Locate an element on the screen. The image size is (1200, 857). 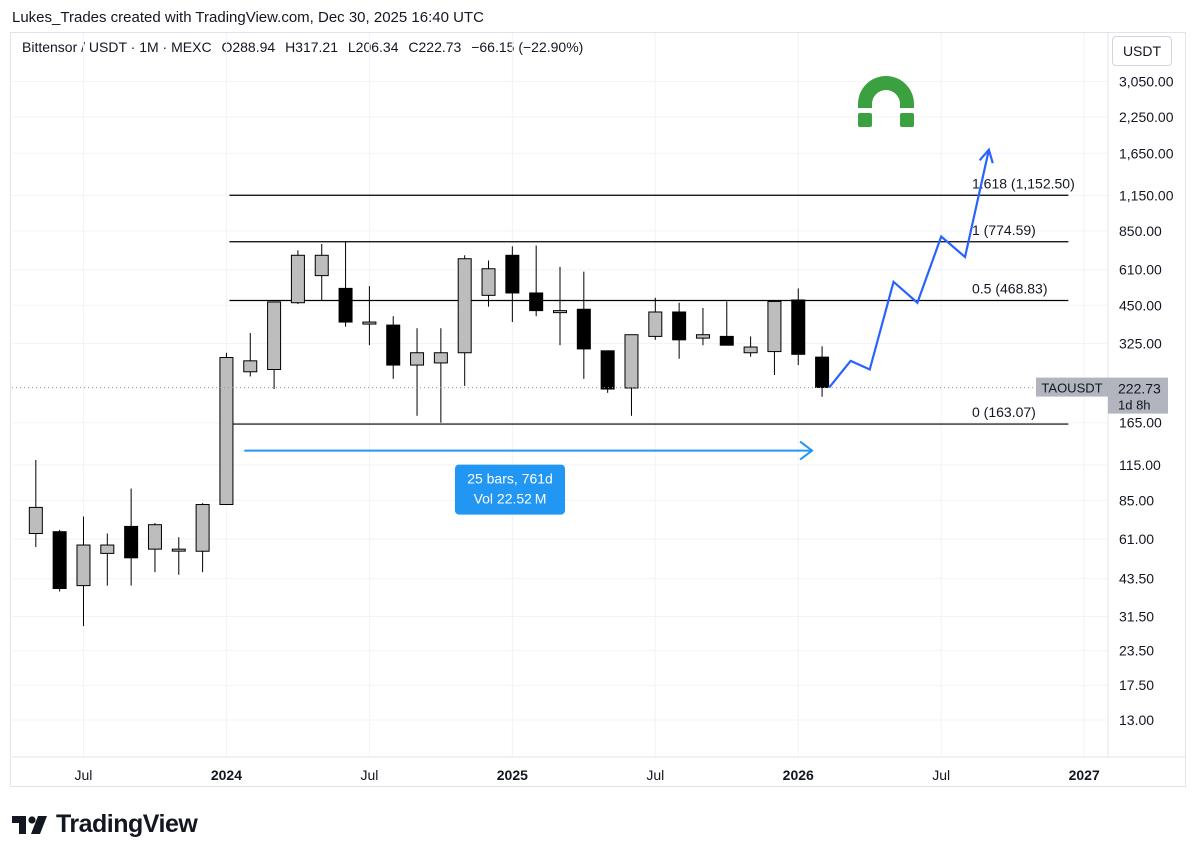
currency-button: USDT is located at coordinates (1142, 51).